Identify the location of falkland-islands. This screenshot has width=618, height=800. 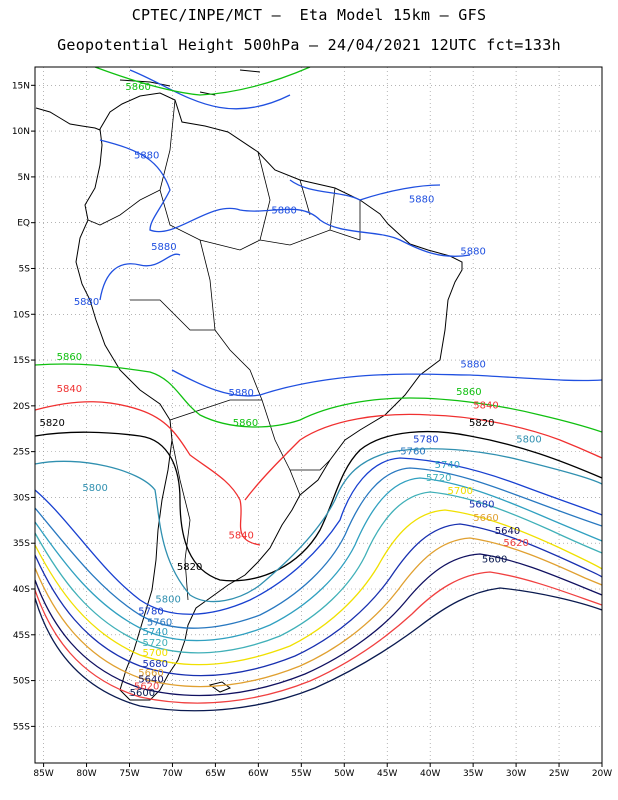
(220, 687).